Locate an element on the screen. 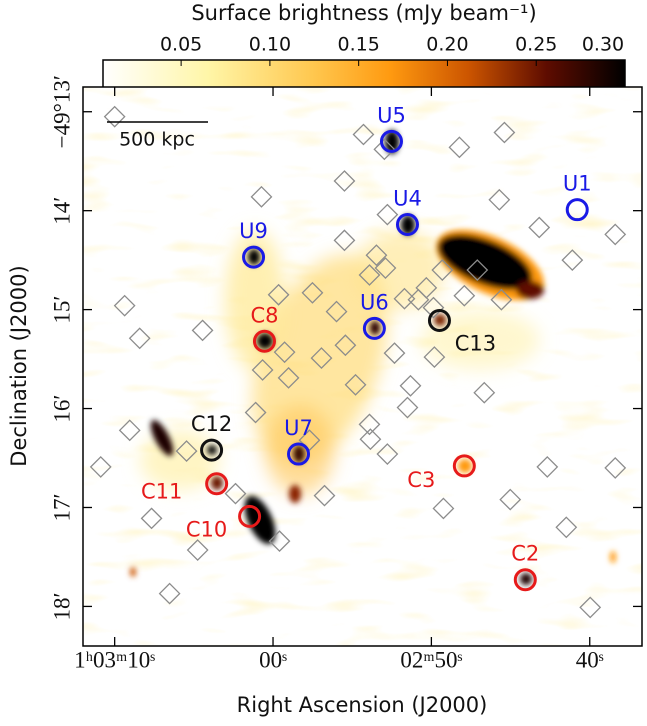 The width and height of the screenshot is (647, 726). source-label: C13 is located at coordinates (475, 343).